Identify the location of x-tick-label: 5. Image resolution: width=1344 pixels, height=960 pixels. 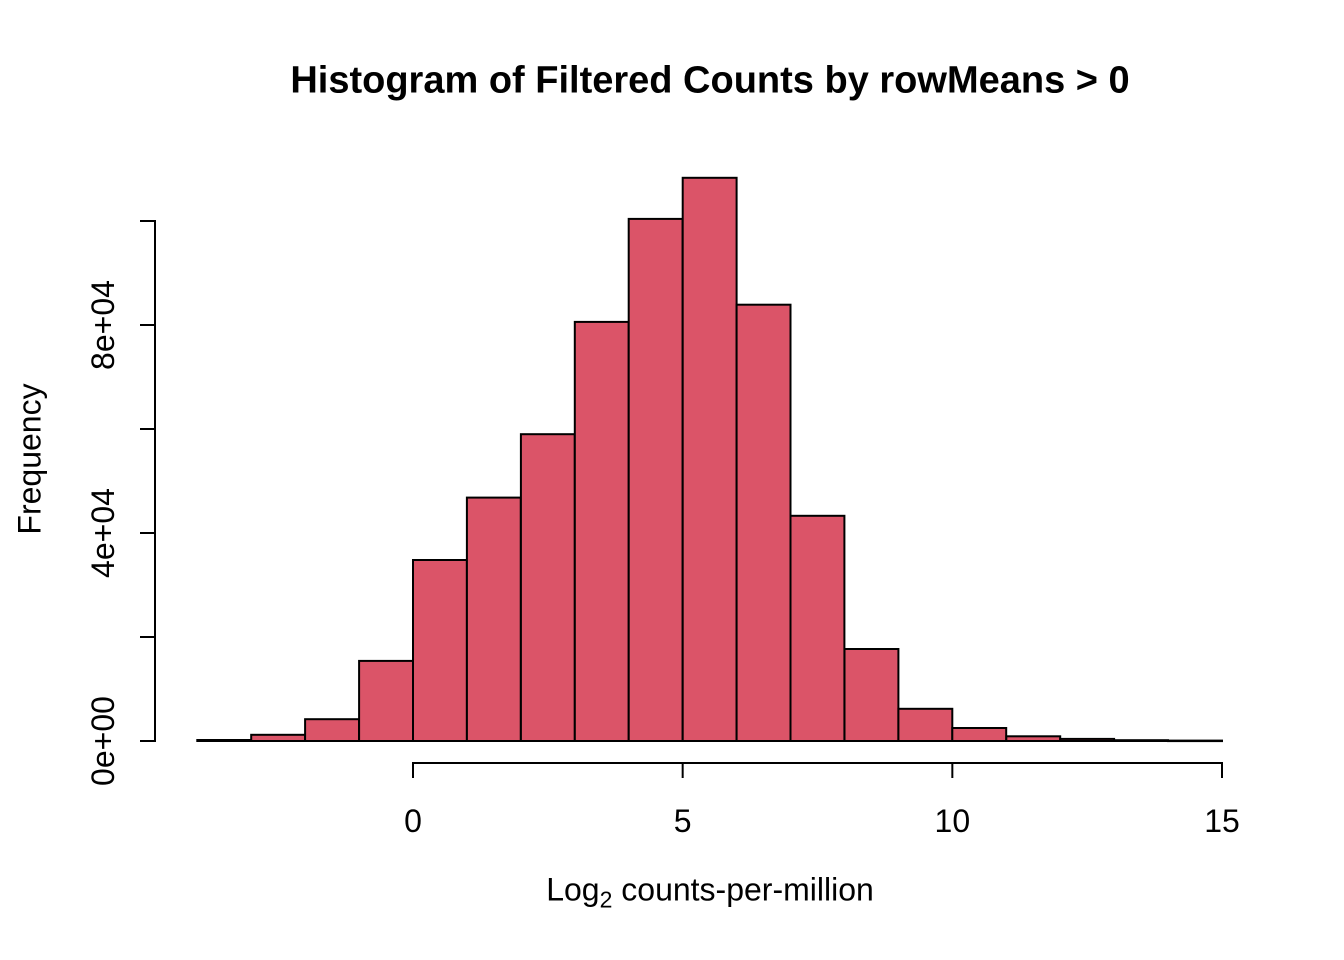
(683, 821).